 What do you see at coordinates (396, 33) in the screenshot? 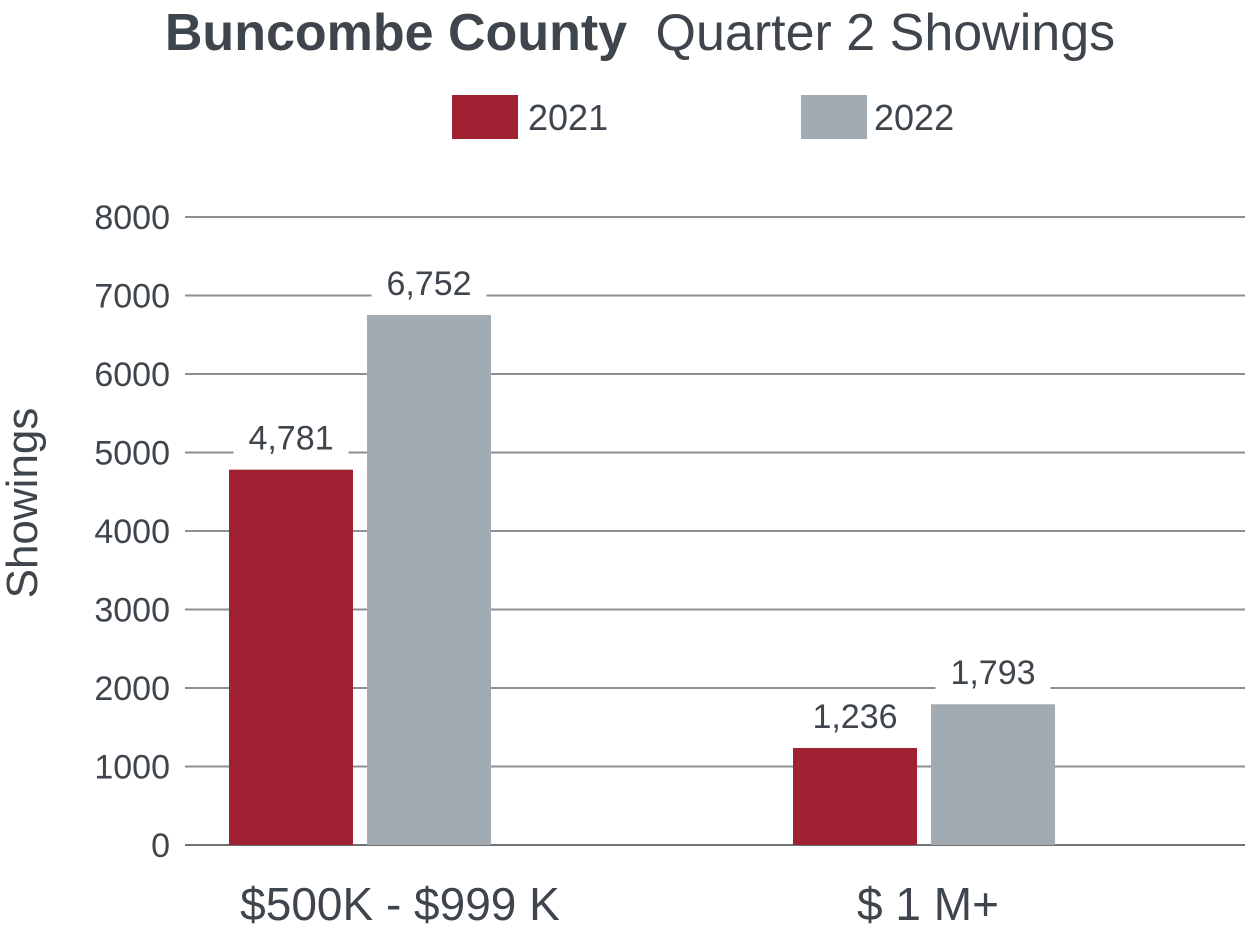
I see `chart-title-bold: Buncombe County` at bounding box center [396, 33].